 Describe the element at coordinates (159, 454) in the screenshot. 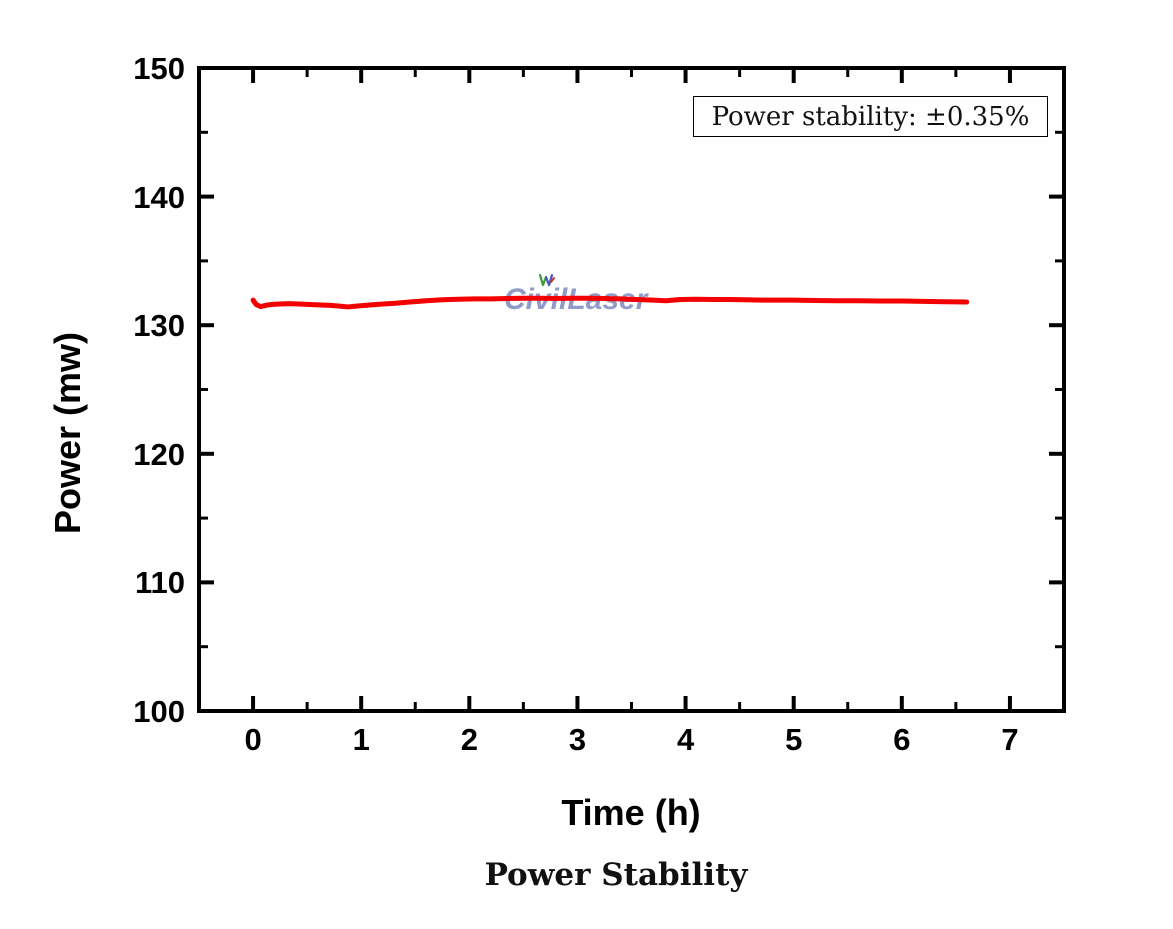

I see `y-tick-label: 120` at that location.